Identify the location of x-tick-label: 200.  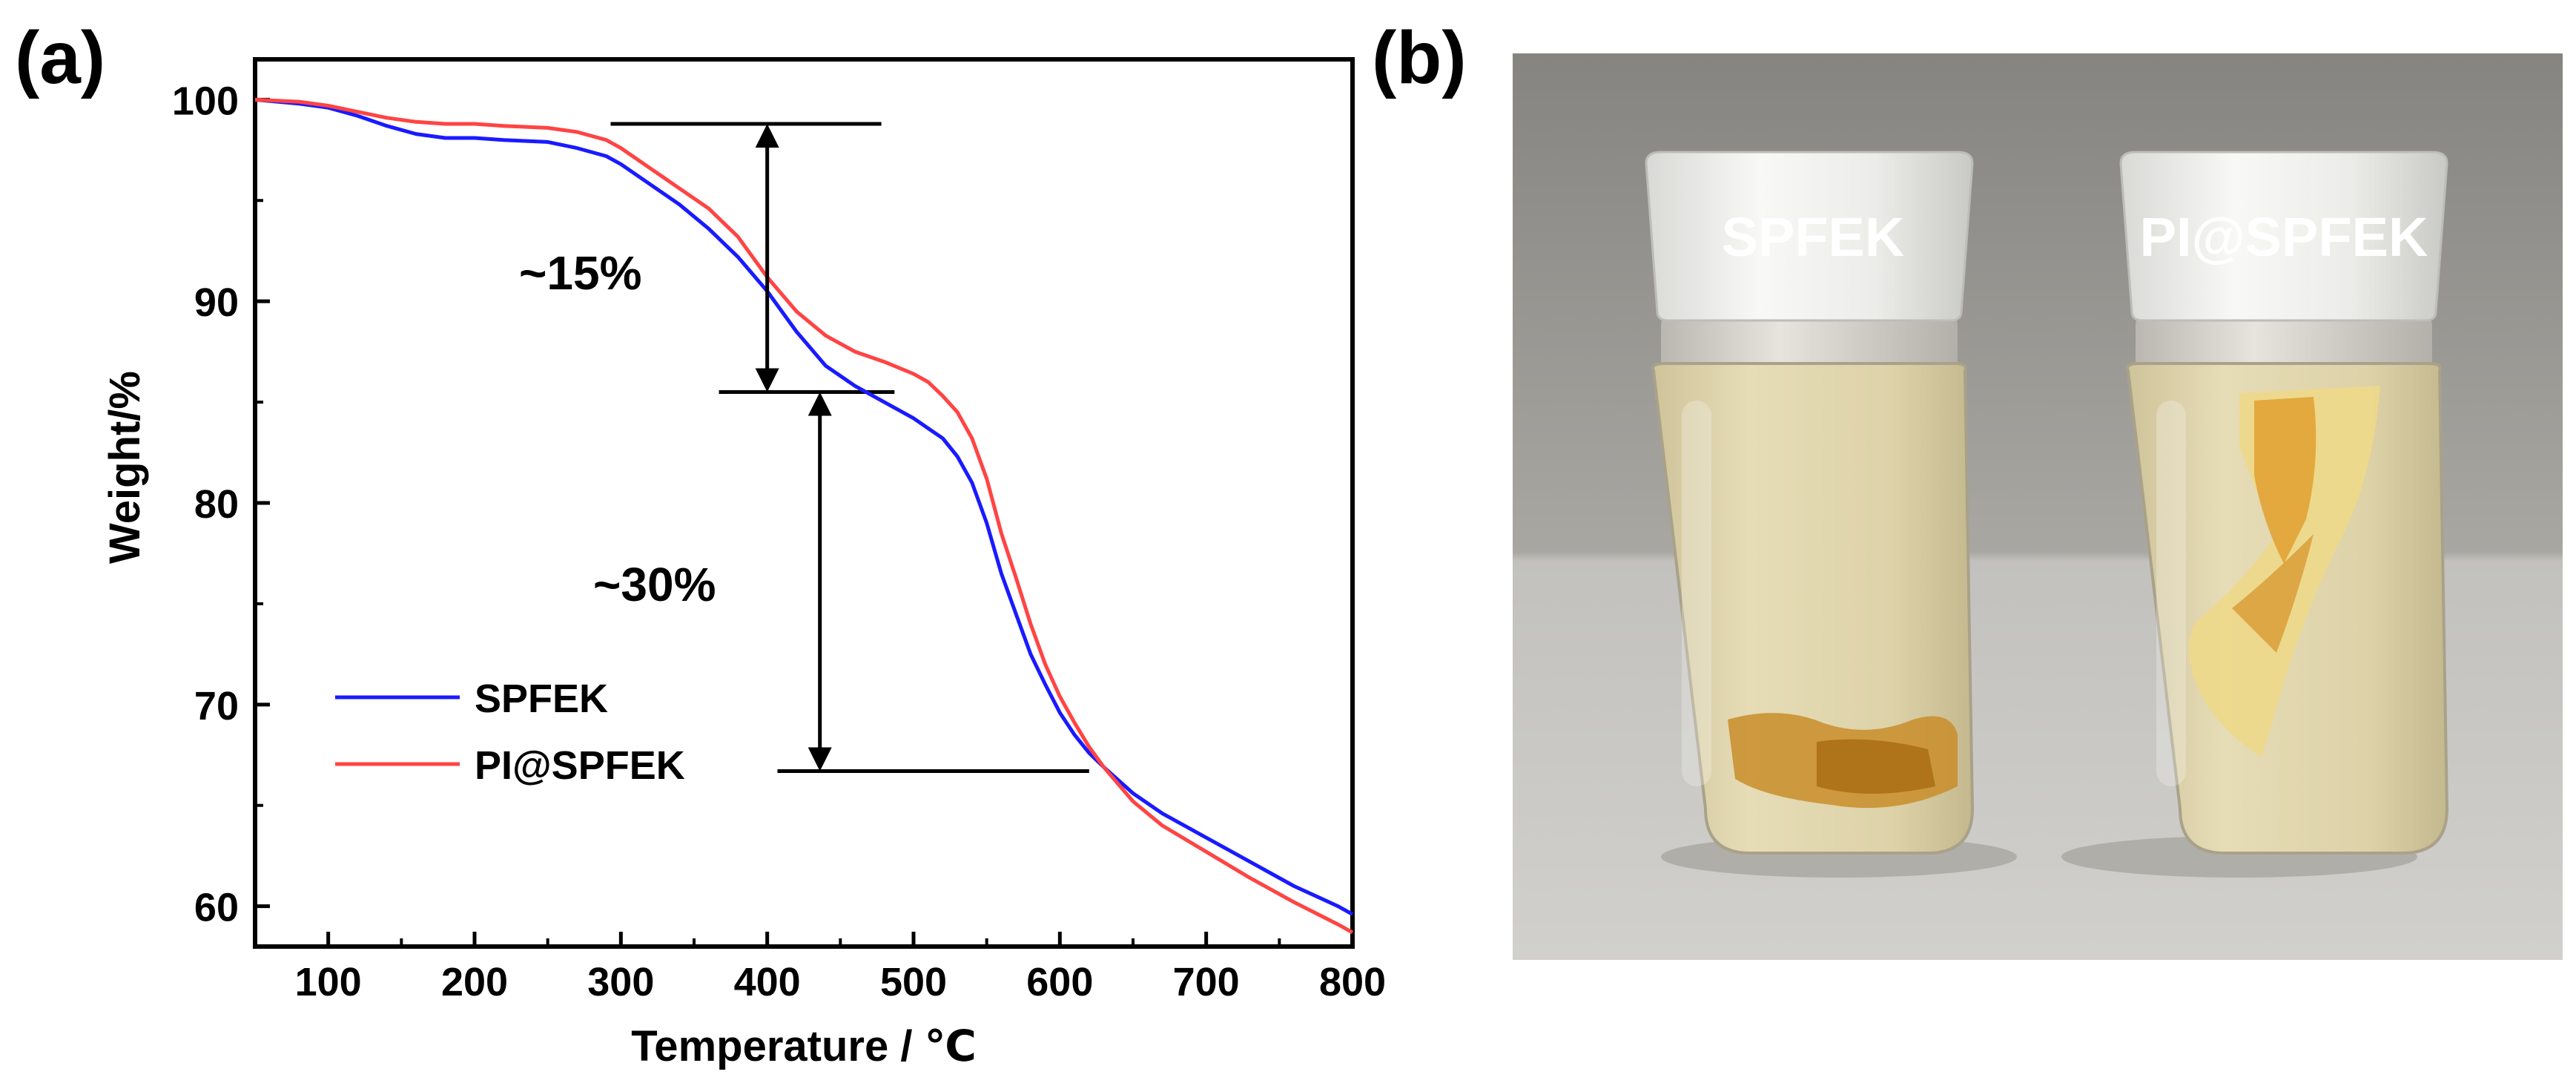
(474, 982).